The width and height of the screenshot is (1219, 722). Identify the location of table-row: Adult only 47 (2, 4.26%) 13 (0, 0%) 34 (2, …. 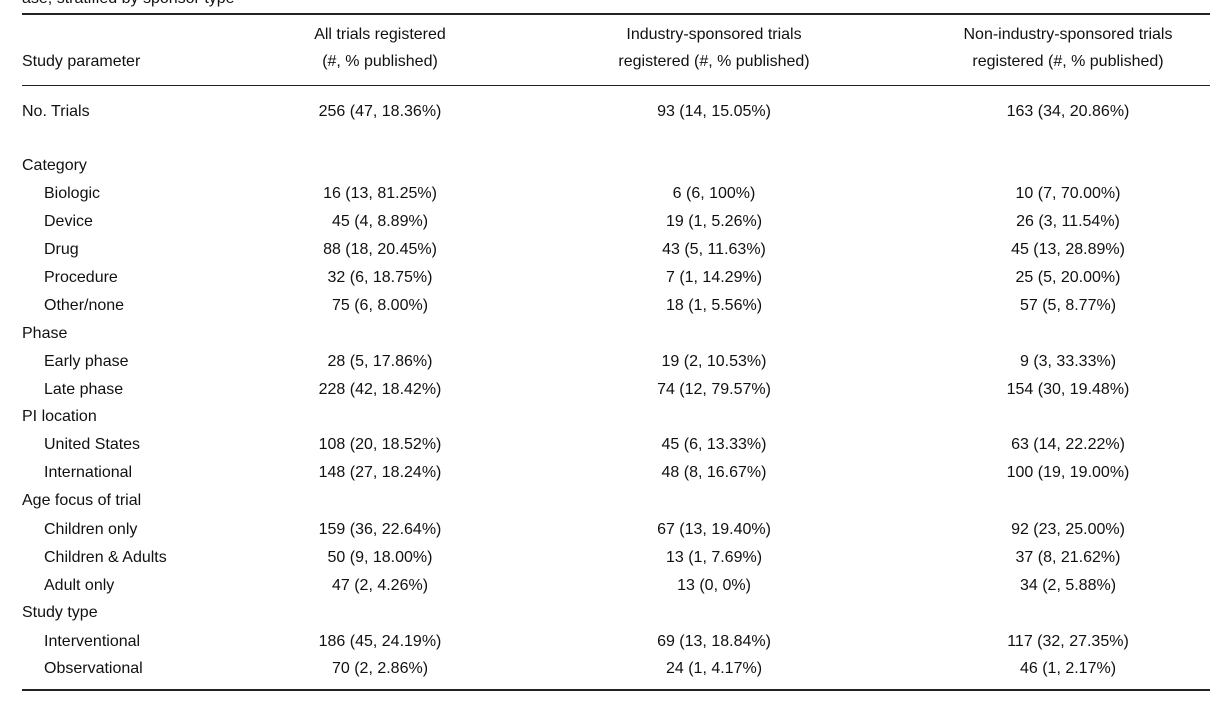
(609, 586).